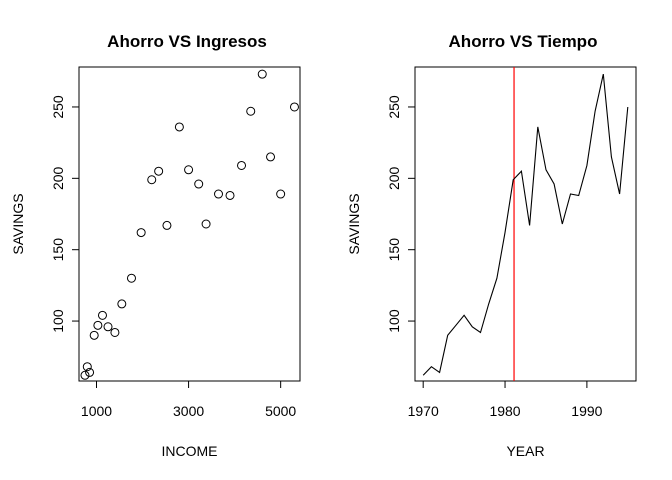 This screenshot has height=480, width=672. What do you see at coordinates (96, 411) in the screenshot?
I see `x-tick-label: 1000` at bounding box center [96, 411].